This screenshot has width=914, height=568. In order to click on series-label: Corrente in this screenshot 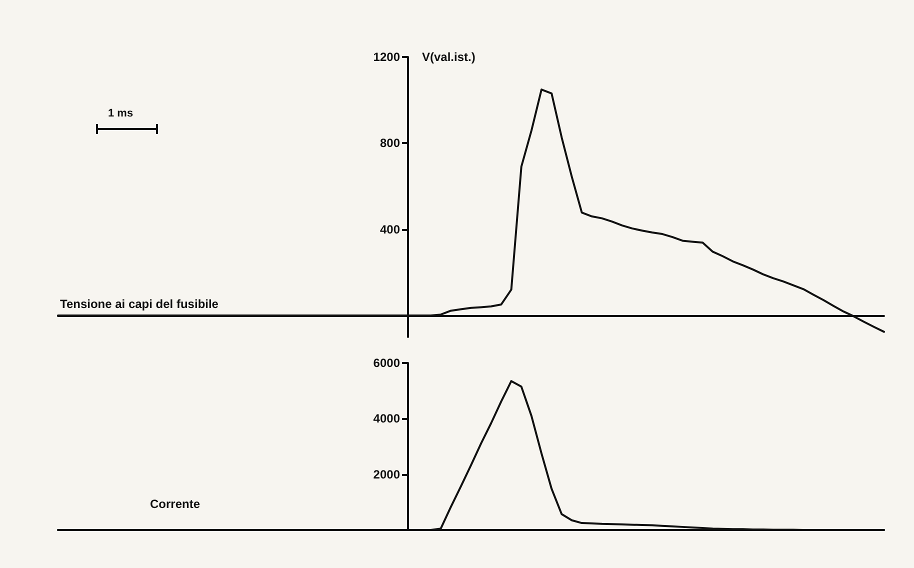, I will do `click(175, 504)`.